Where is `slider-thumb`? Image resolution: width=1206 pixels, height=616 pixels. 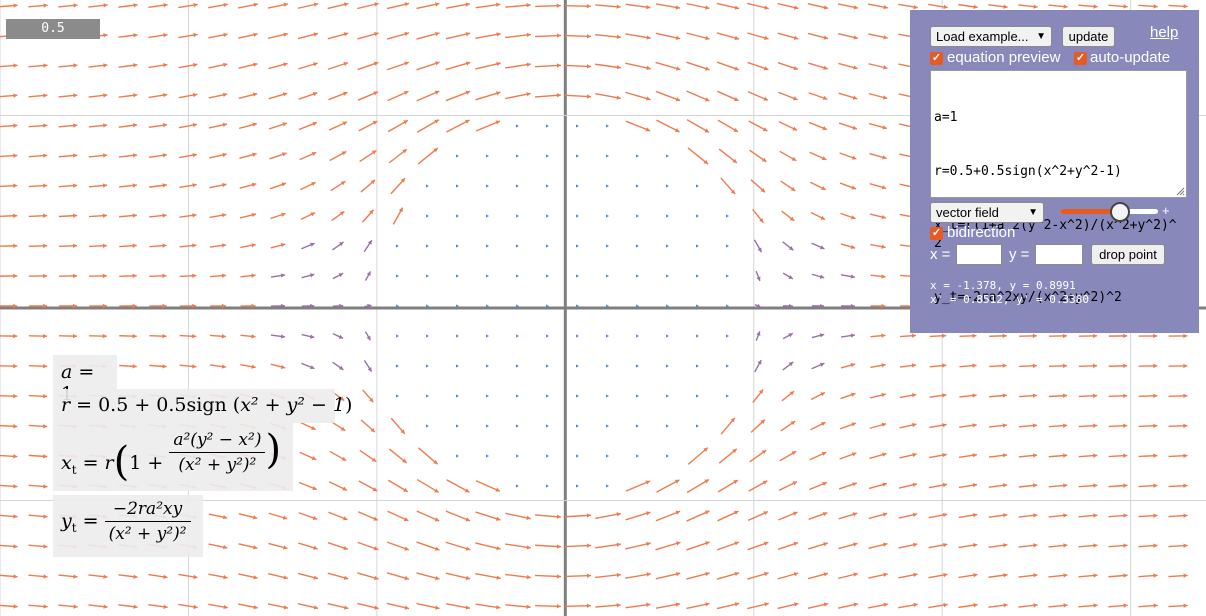 slider-thumb is located at coordinates (1120, 212).